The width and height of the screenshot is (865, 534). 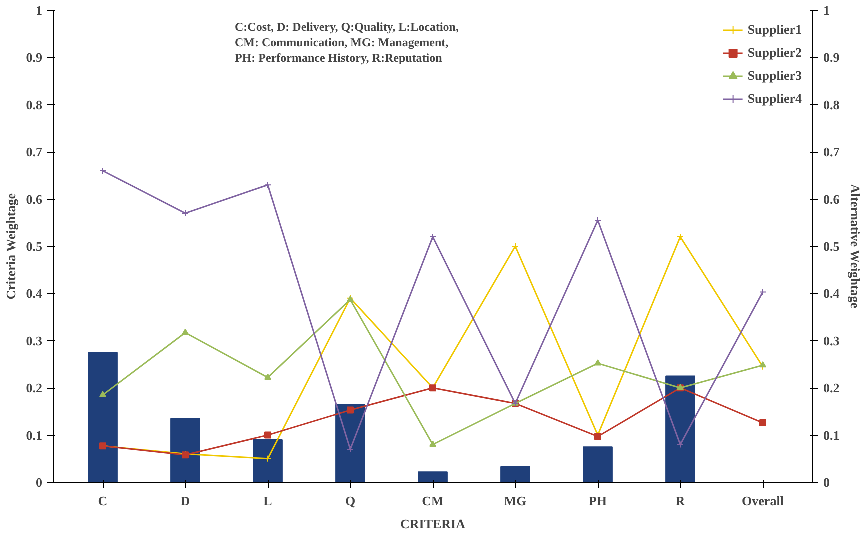 I want to click on y2-tick-label: 1, so click(x=827, y=10).